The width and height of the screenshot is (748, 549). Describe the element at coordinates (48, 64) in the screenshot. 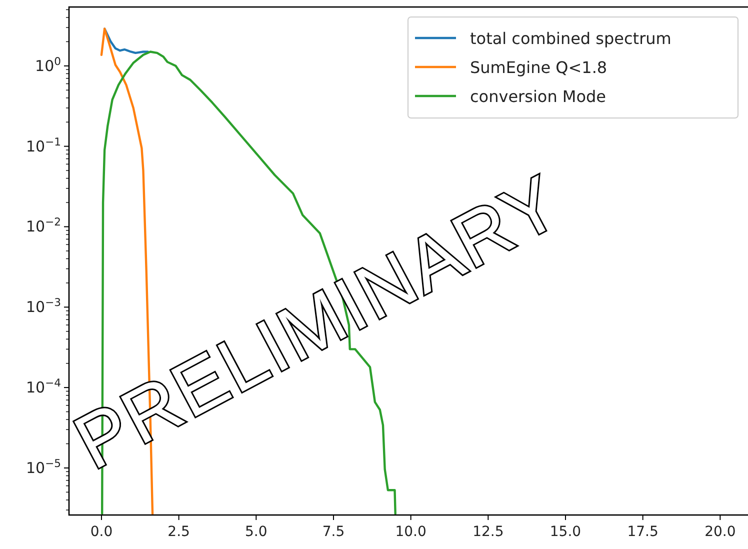

I see `y-tick-label: 10$^{0}$` at that location.